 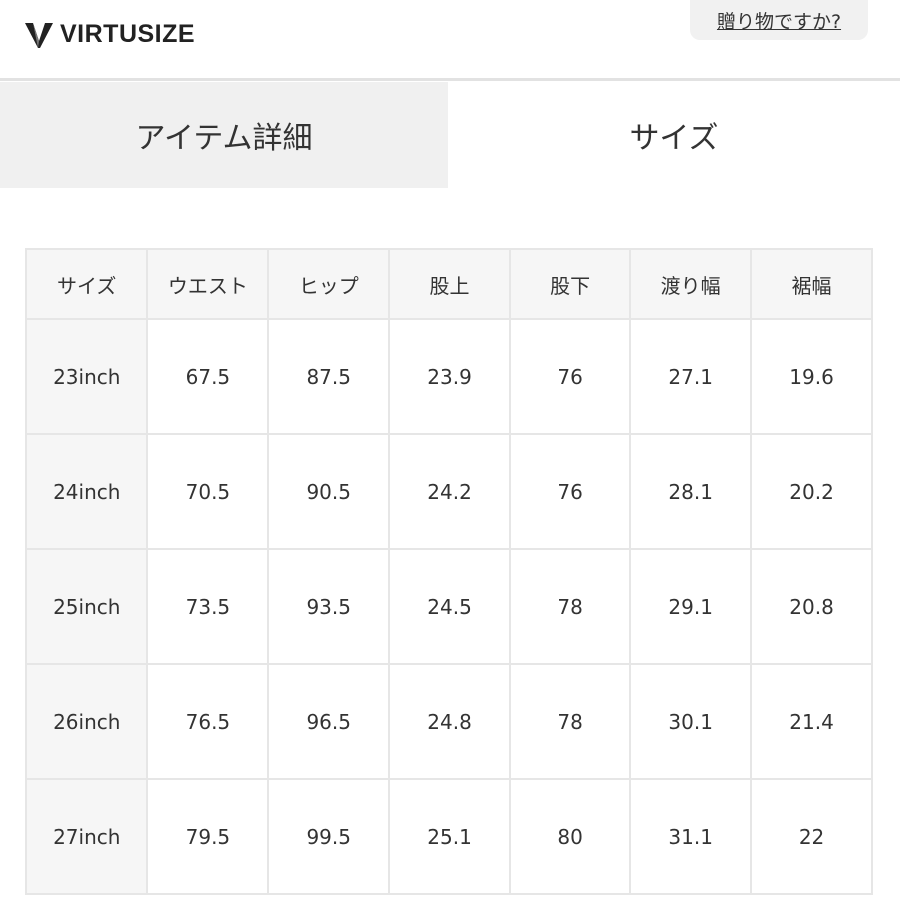 What do you see at coordinates (208, 376) in the screenshot?
I see `table-cell: 67.5` at bounding box center [208, 376].